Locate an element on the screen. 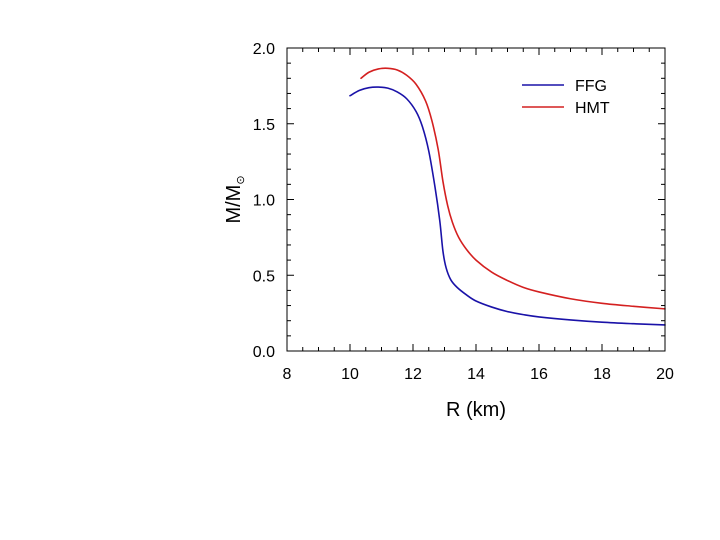 This screenshot has width=720, height=540. y-tick-label: 1.0 is located at coordinates (264, 201).